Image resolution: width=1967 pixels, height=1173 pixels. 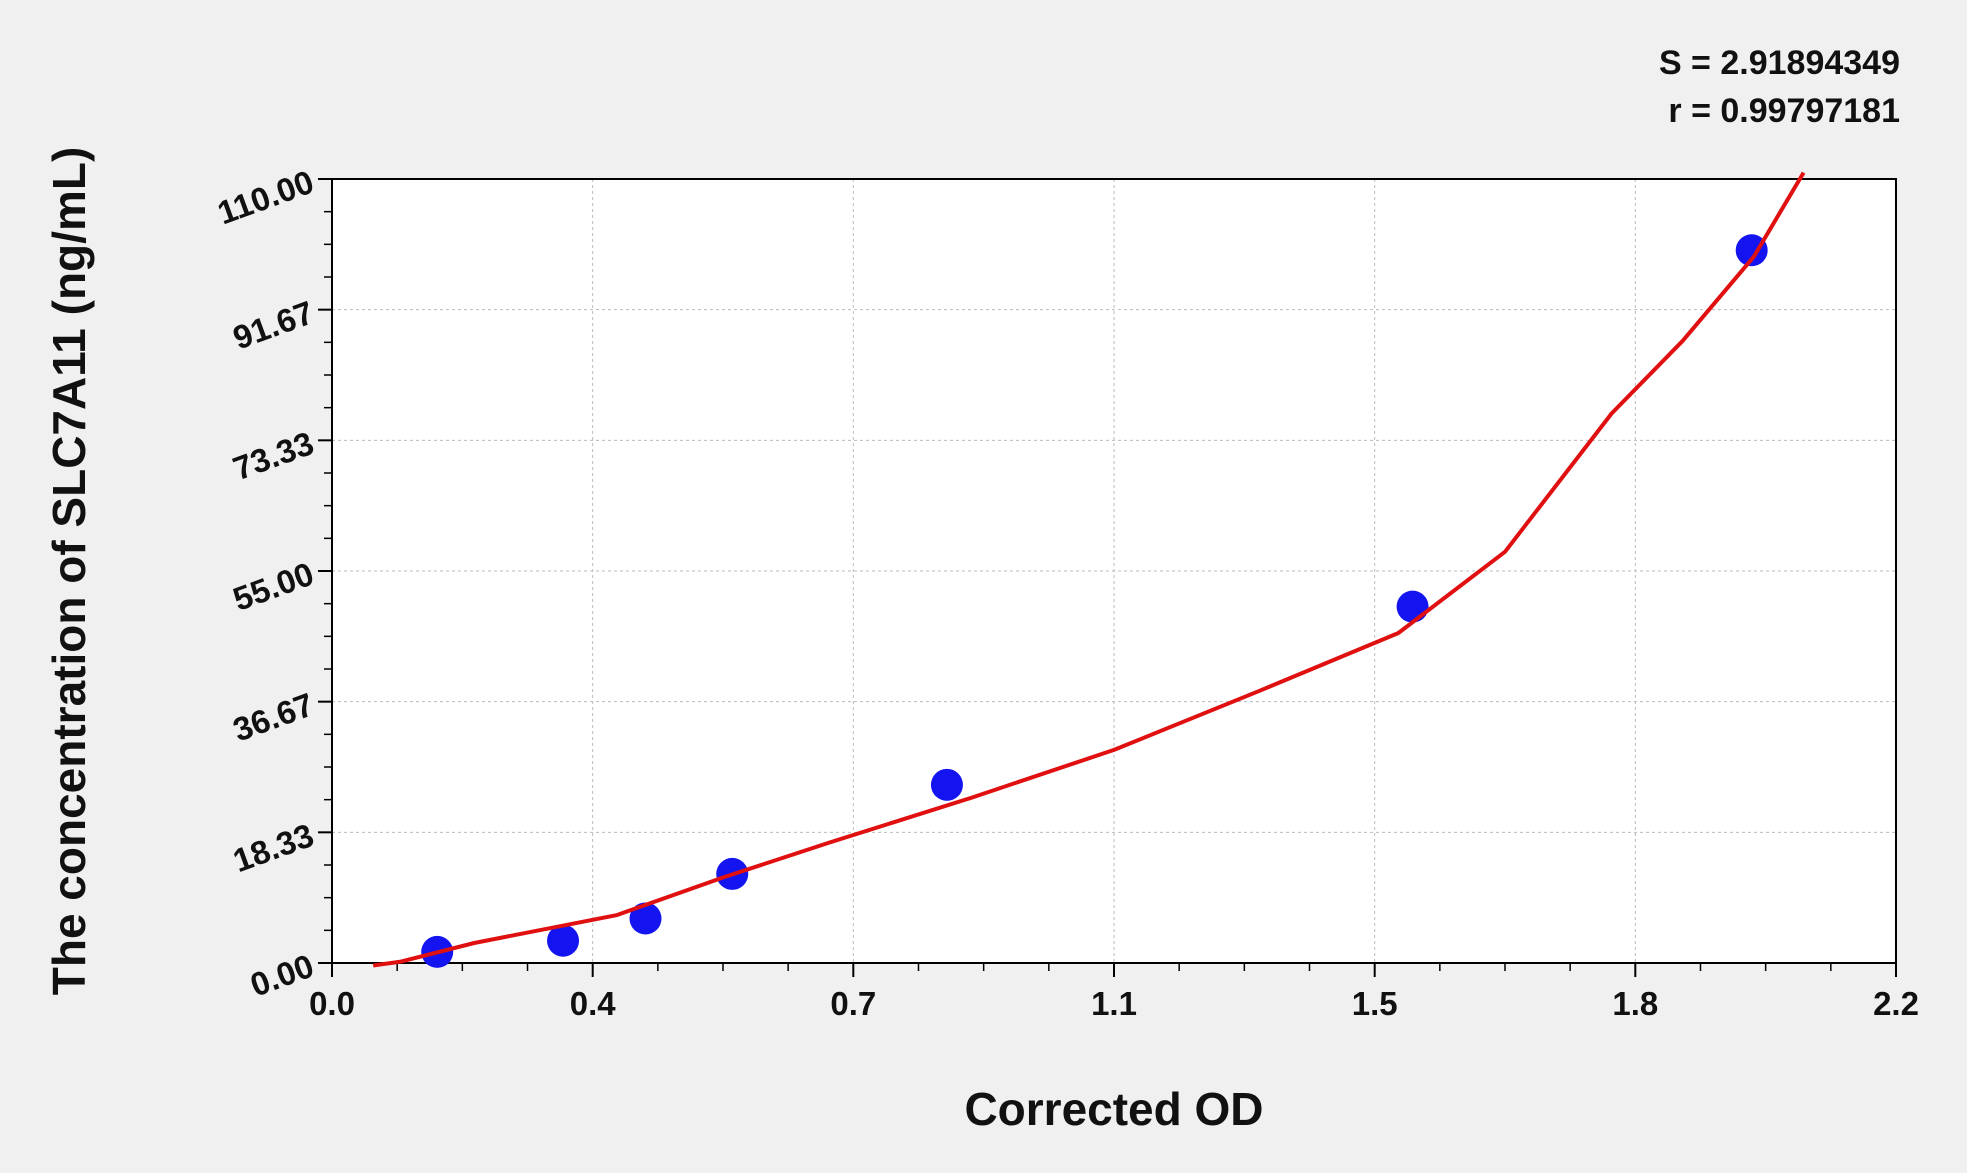 I want to click on annotation: r = 0.99797181, so click(x=1784, y=111).